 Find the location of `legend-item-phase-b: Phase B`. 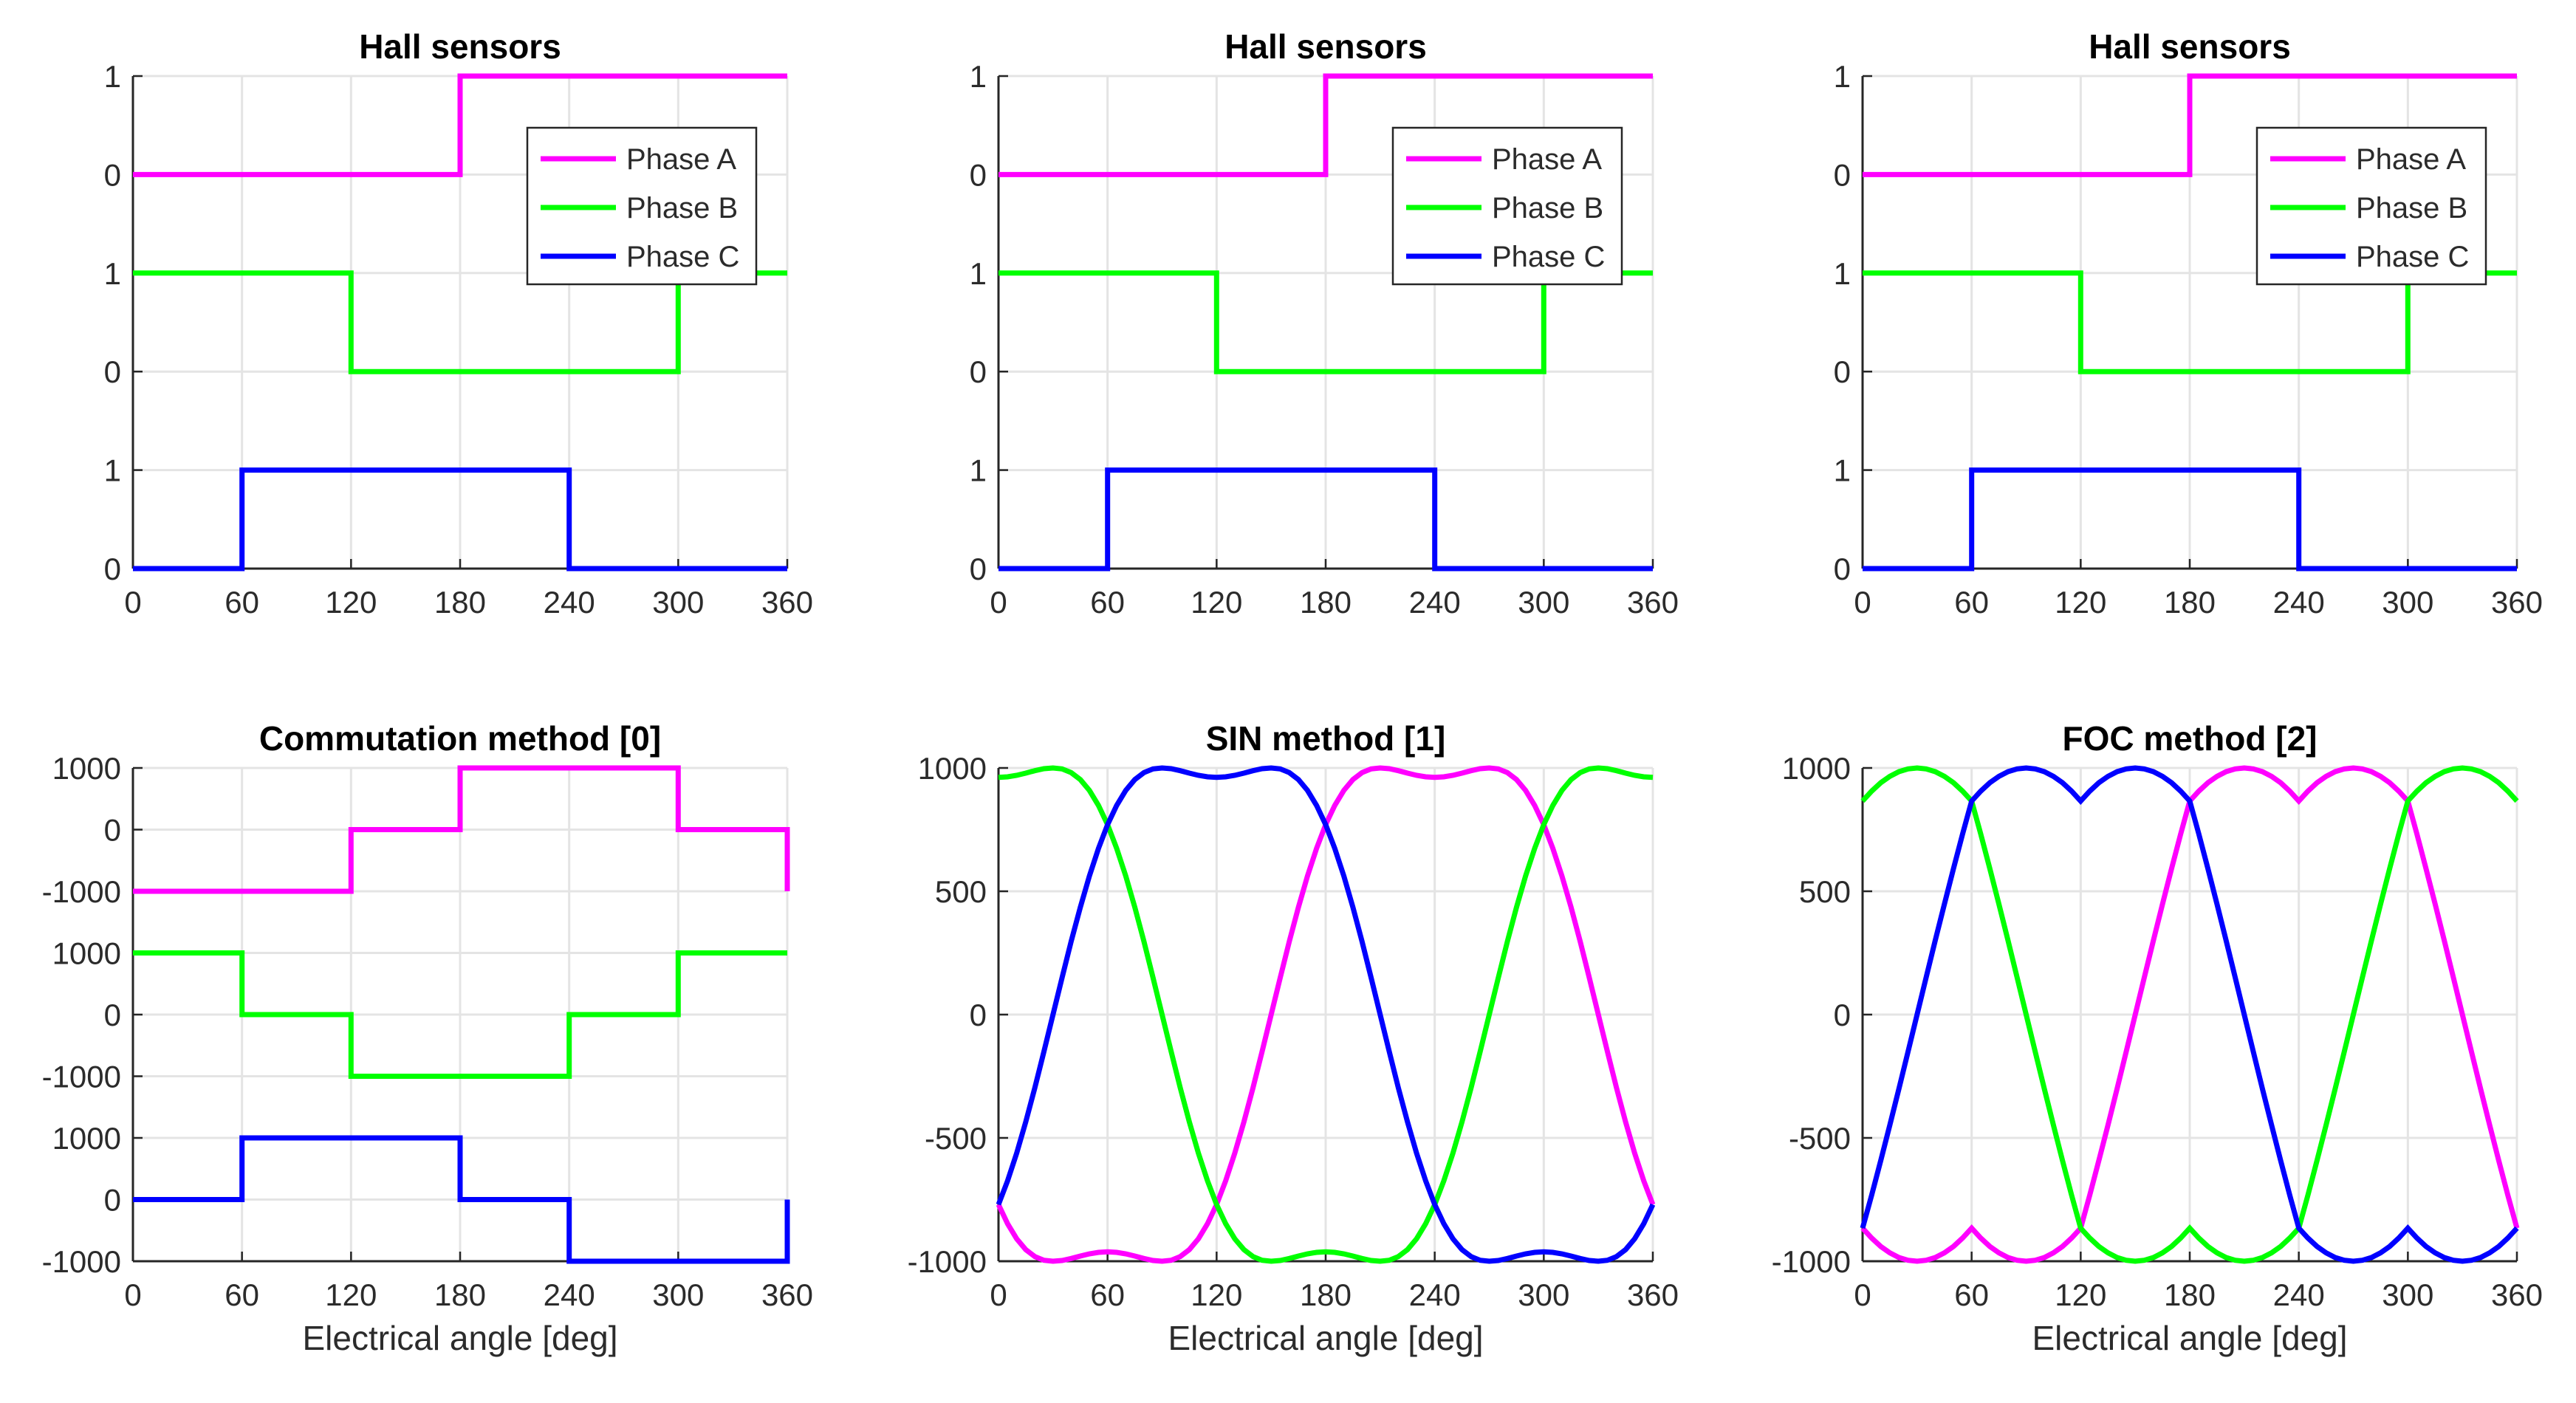

legend-item-phase-b: Phase B is located at coordinates (639, 208).